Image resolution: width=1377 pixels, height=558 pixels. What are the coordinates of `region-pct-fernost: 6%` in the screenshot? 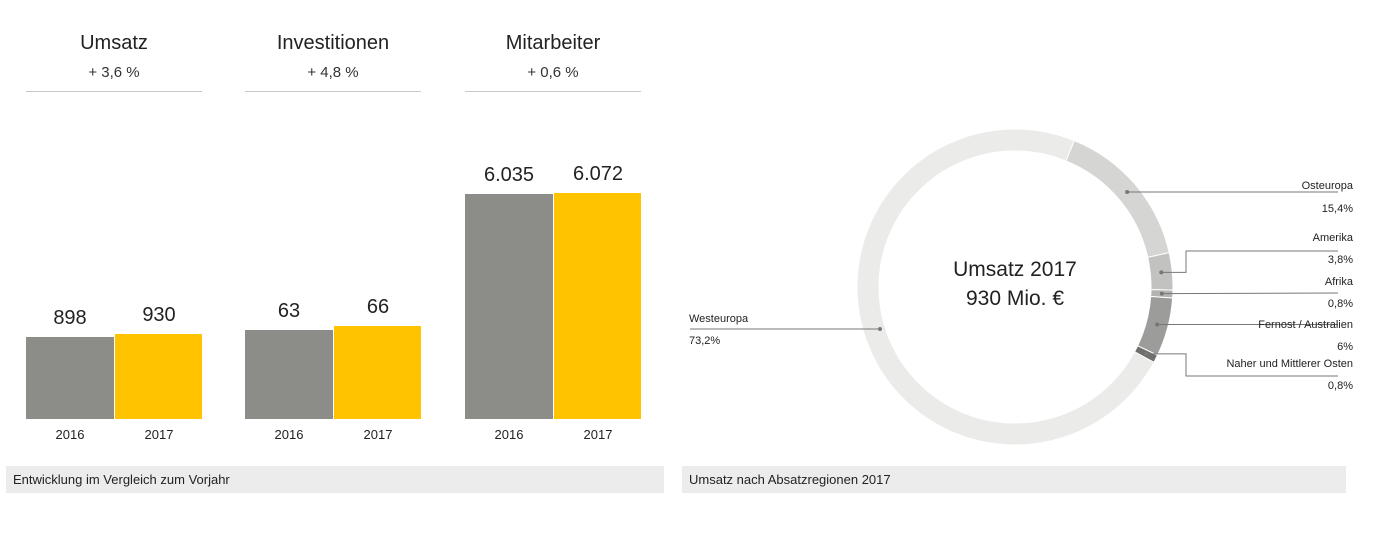 It's located at (1345, 347).